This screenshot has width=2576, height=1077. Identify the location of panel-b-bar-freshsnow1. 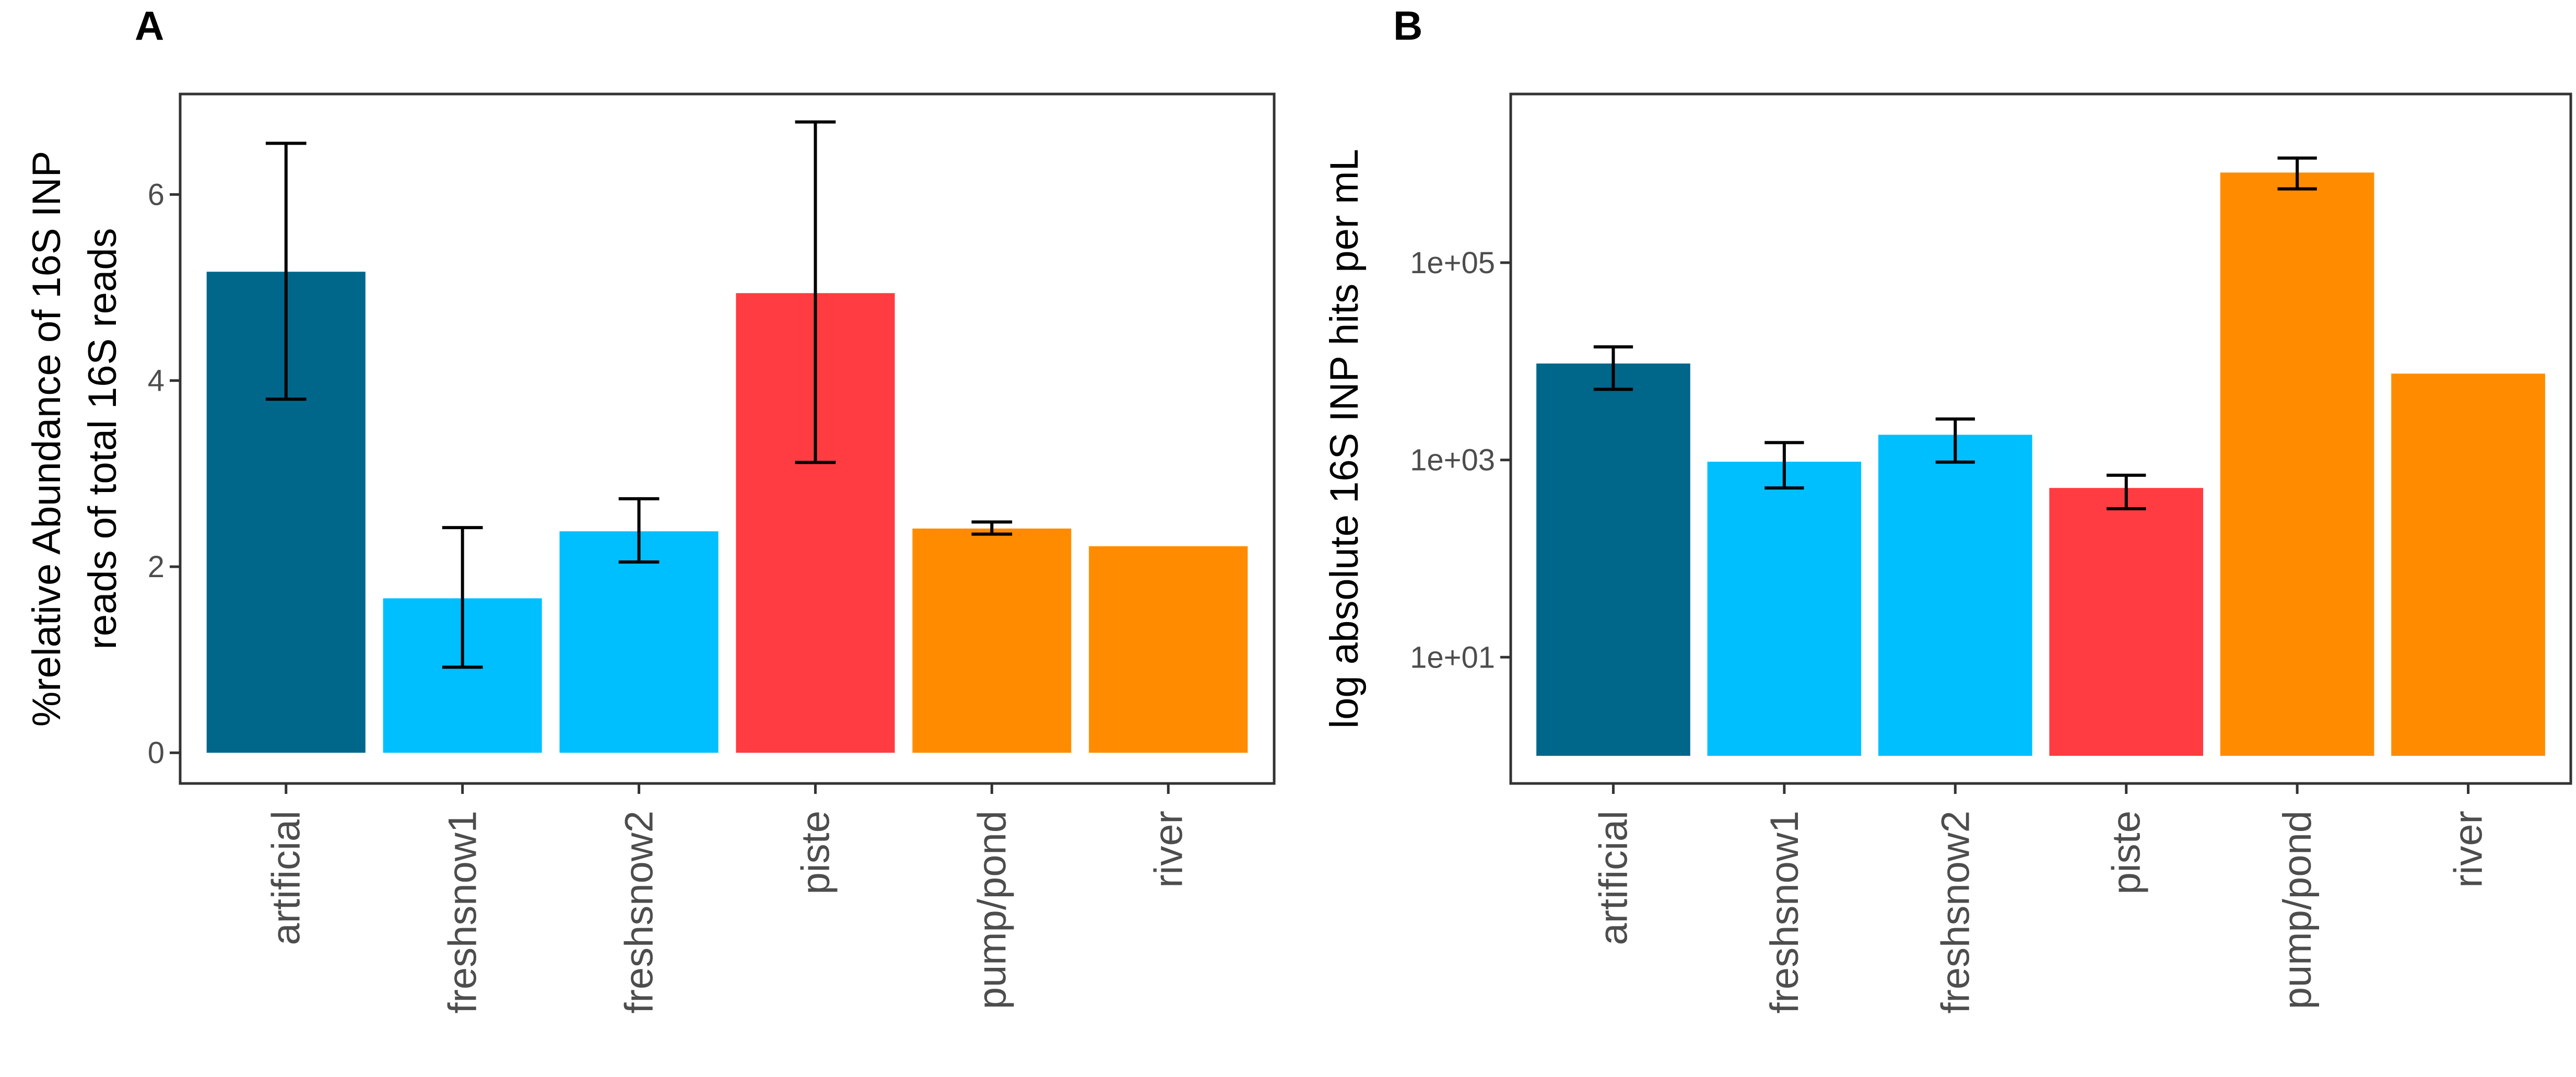
(1784, 608).